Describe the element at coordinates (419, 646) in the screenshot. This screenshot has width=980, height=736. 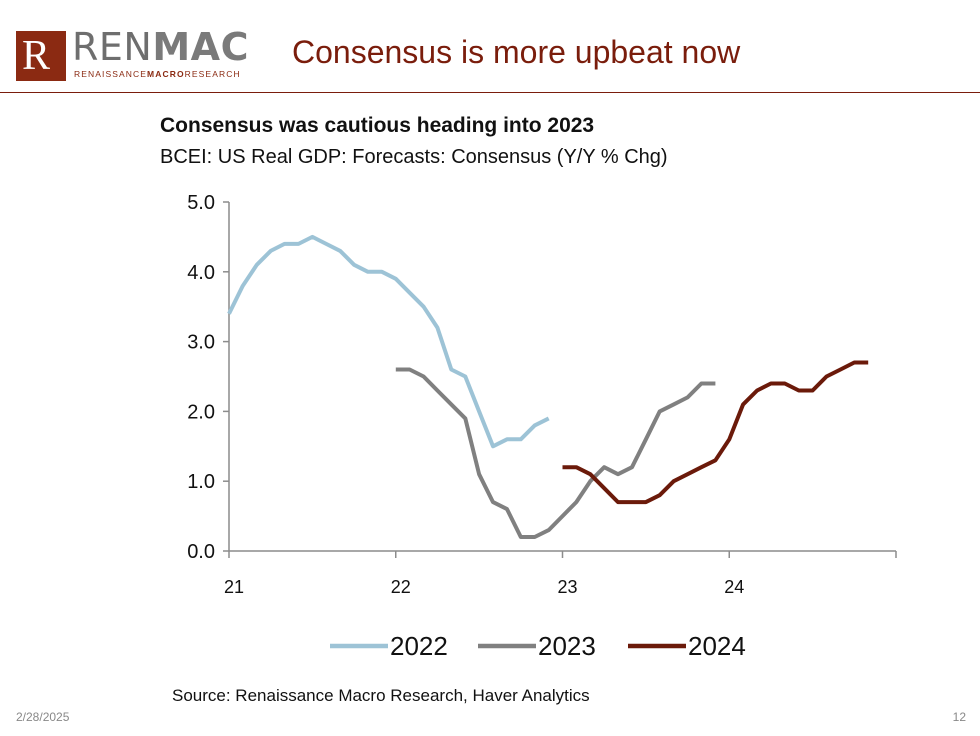
I see `legend-label-2022: 2022` at that location.